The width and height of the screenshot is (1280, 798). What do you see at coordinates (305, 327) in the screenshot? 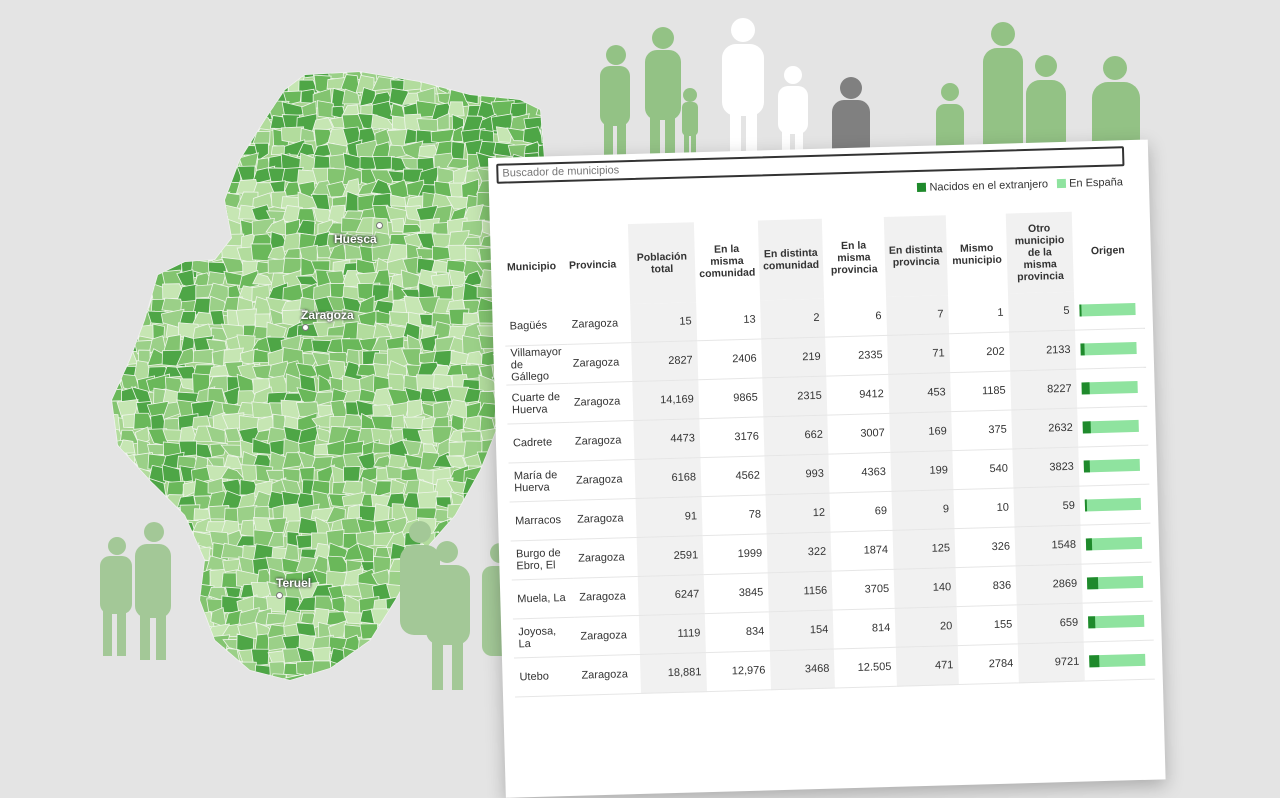
I see `city-dot-zaragoza` at bounding box center [305, 327].